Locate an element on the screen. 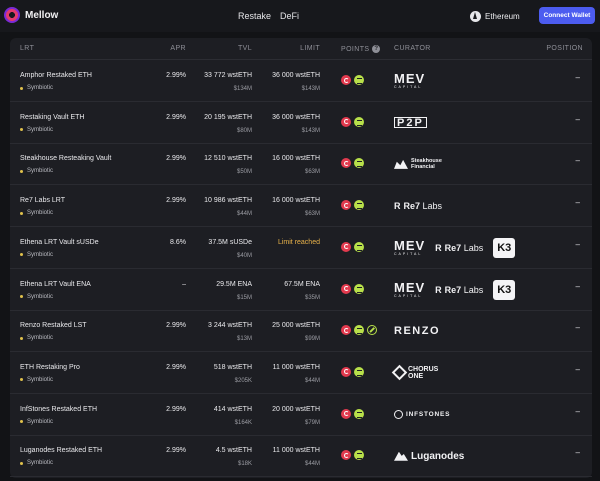  nav-defi: DeFi is located at coordinates (290, 16).